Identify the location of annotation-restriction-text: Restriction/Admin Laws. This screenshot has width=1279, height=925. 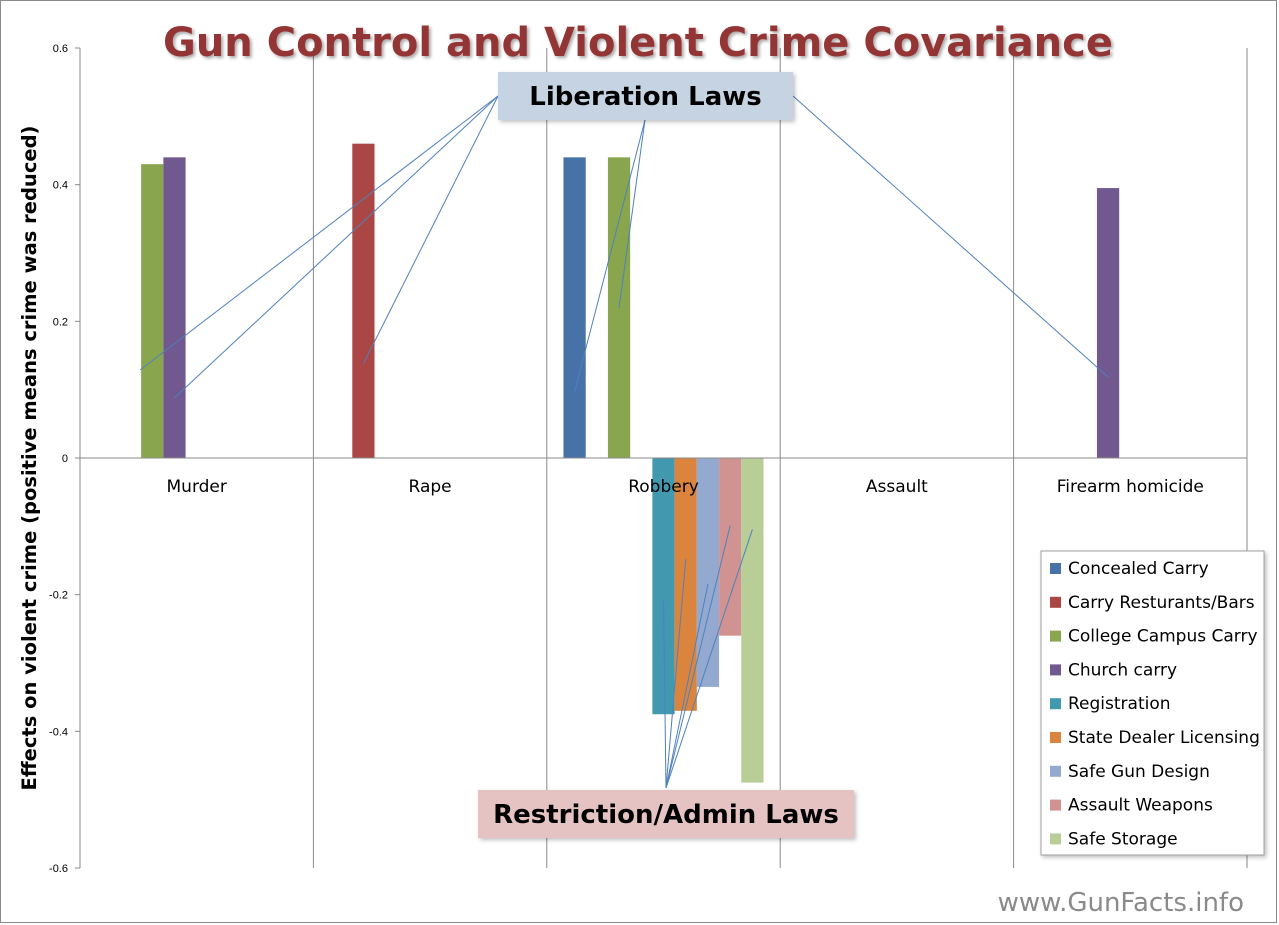
(666, 815).